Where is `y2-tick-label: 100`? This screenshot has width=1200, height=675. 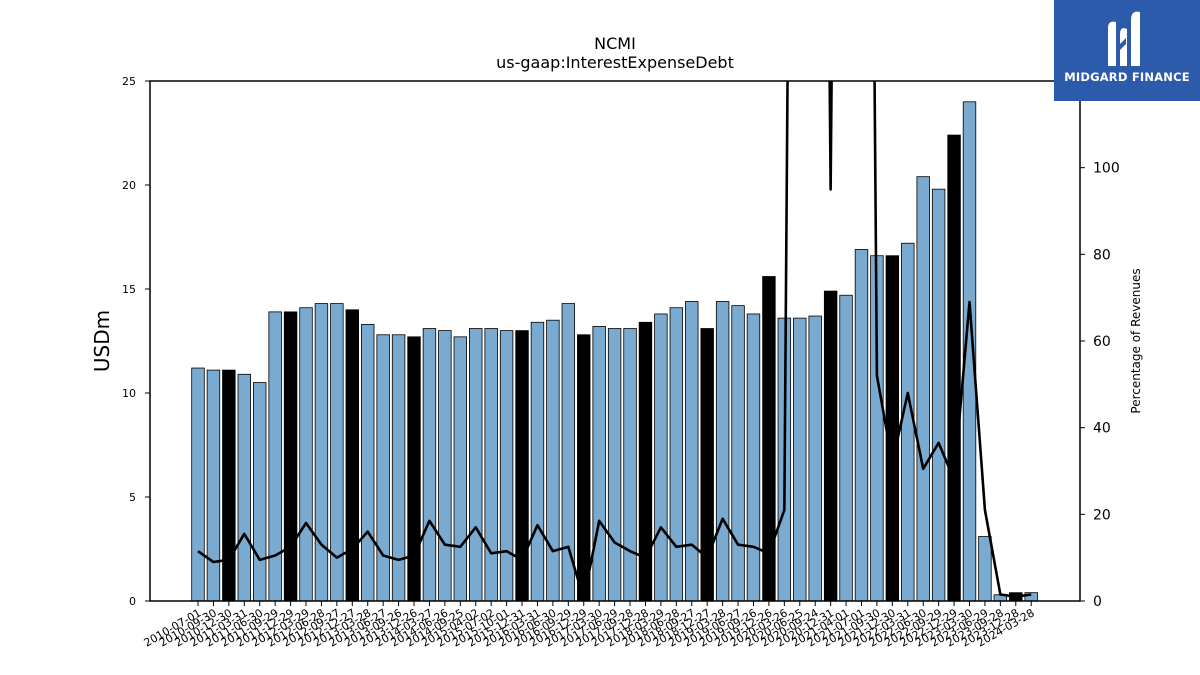 y2-tick-label: 100 is located at coordinates (1106, 169).